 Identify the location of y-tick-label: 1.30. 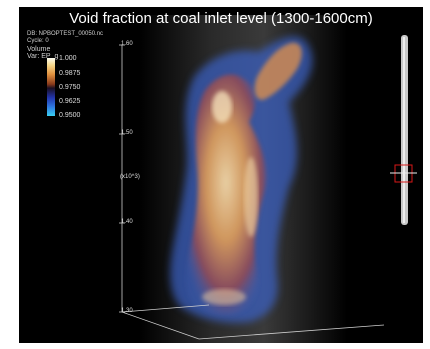
(127, 311).